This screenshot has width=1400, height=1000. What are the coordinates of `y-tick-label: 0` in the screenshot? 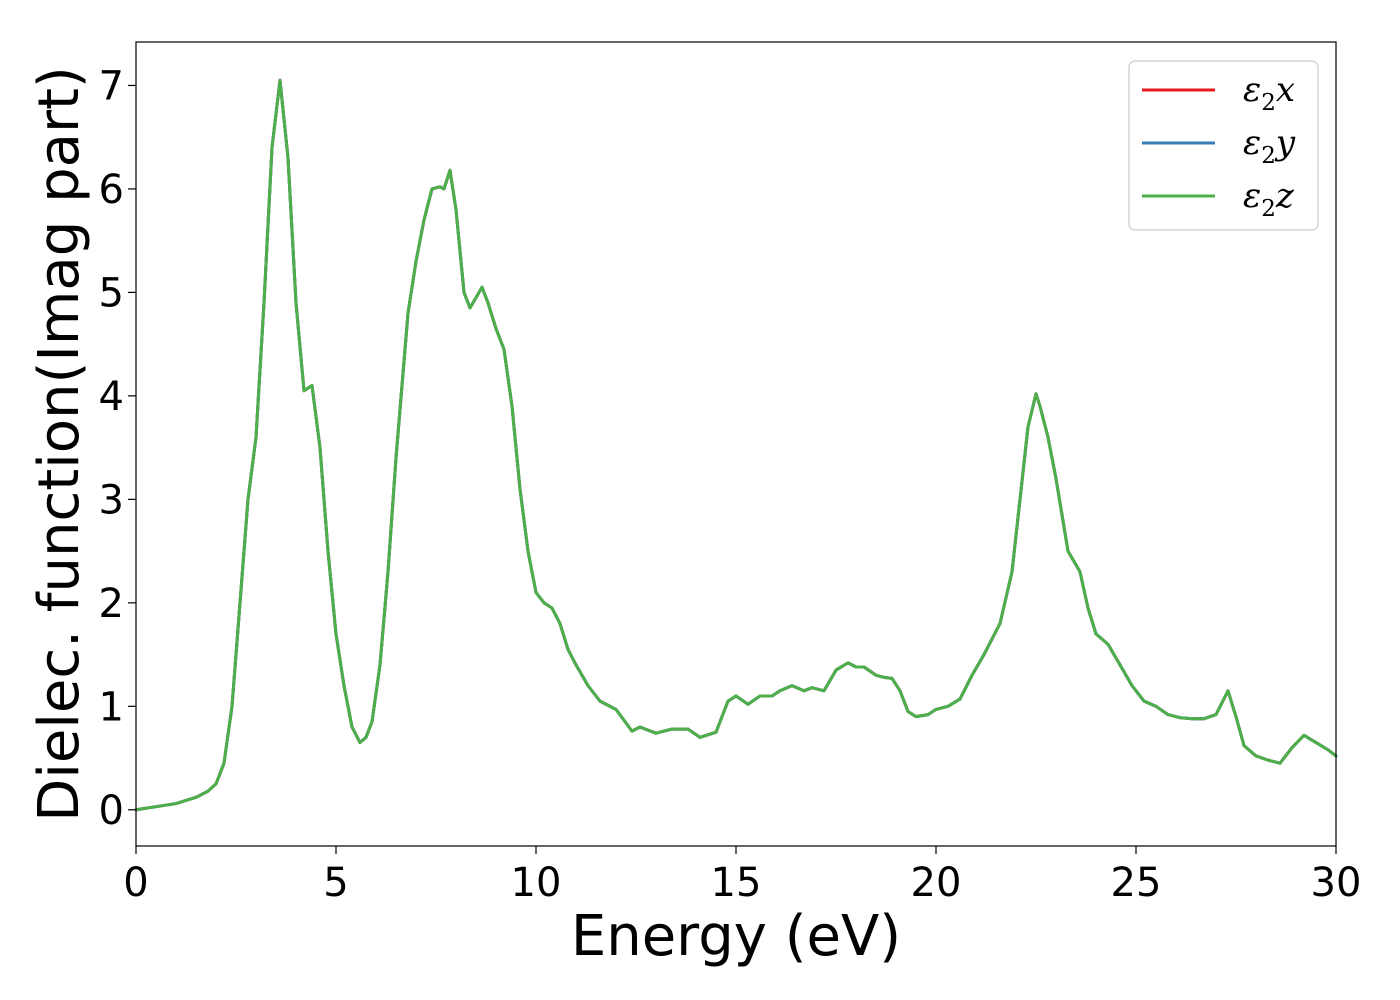 It's located at (111, 811).